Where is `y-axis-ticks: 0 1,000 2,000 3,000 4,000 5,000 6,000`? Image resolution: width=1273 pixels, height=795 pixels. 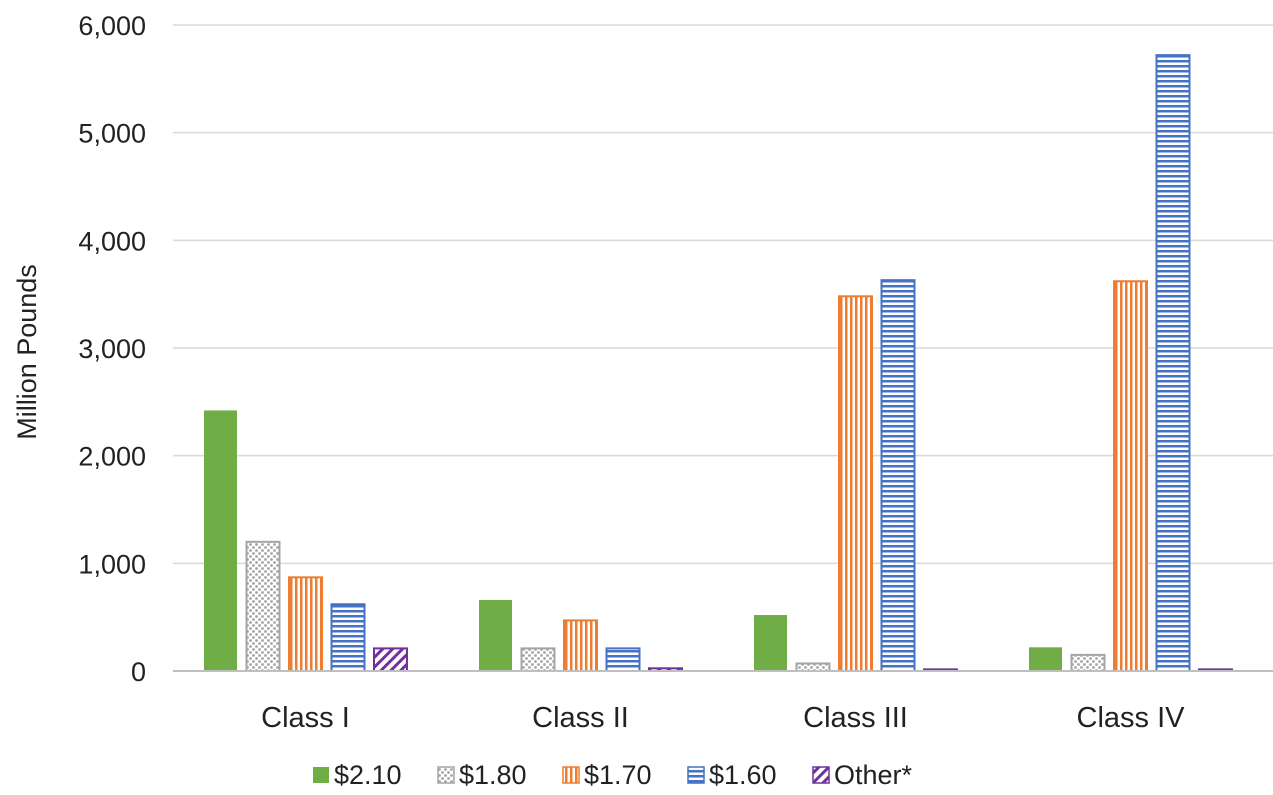 y-axis-ticks: 0 1,000 2,000 3,000 4,000 5,000 6,000 is located at coordinates (112, 349).